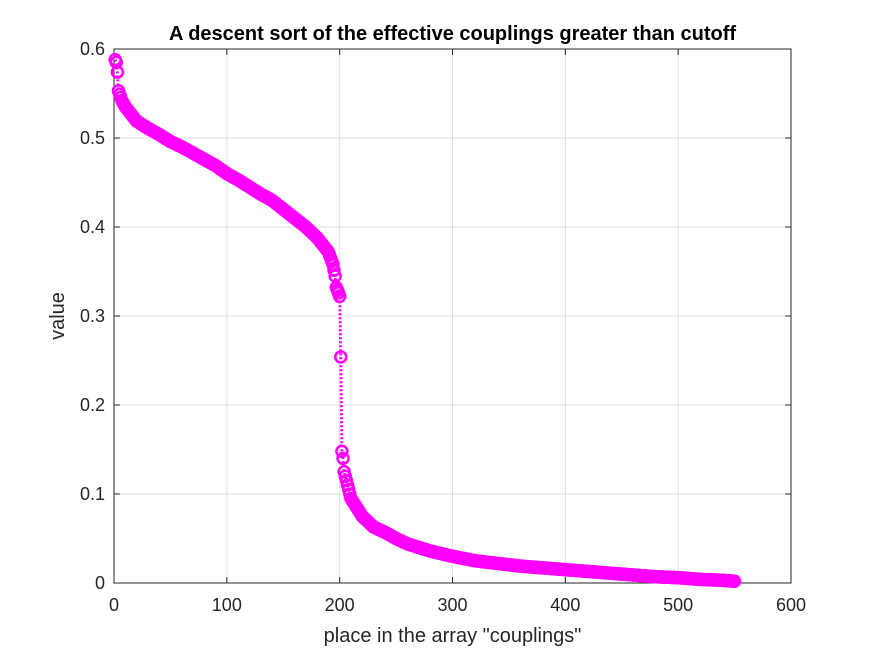  What do you see at coordinates (100, 583) in the screenshot?
I see `y-tick-label: 0` at bounding box center [100, 583].